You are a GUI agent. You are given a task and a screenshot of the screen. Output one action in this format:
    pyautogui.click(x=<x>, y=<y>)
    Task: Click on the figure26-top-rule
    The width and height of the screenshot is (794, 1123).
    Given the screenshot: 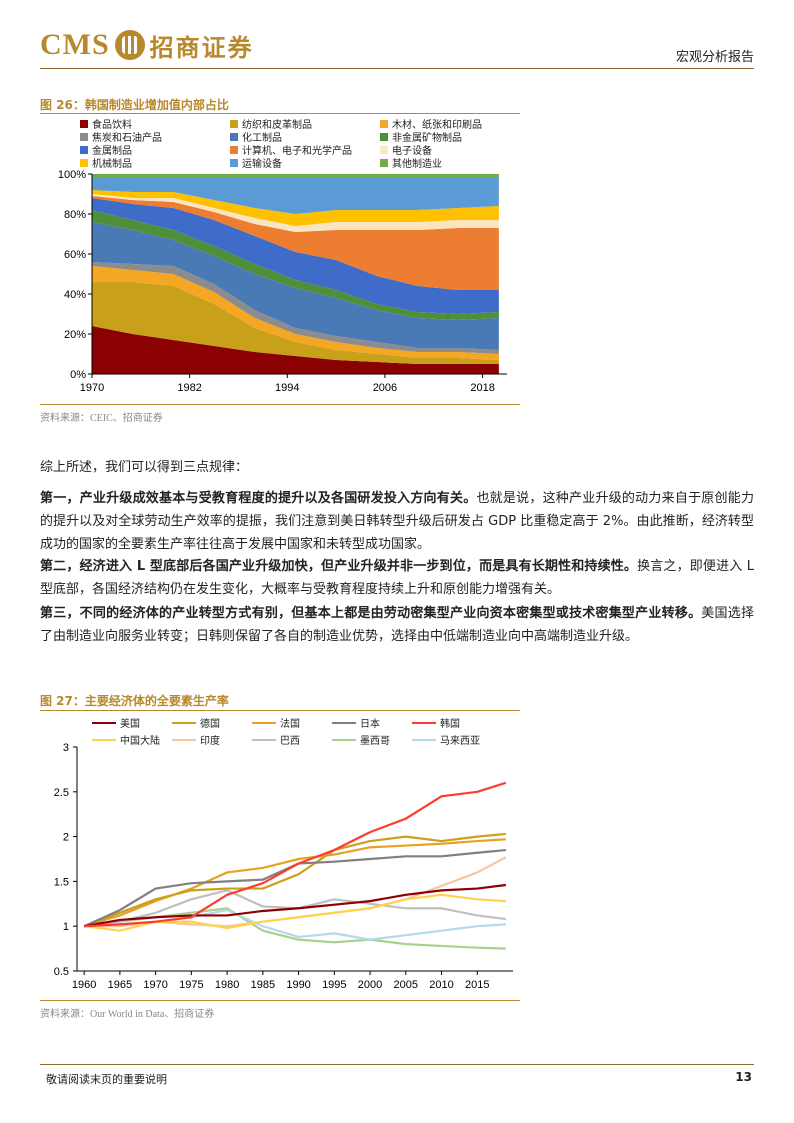 What is the action you would take?
    pyautogui.click(x=280, y=113)
    